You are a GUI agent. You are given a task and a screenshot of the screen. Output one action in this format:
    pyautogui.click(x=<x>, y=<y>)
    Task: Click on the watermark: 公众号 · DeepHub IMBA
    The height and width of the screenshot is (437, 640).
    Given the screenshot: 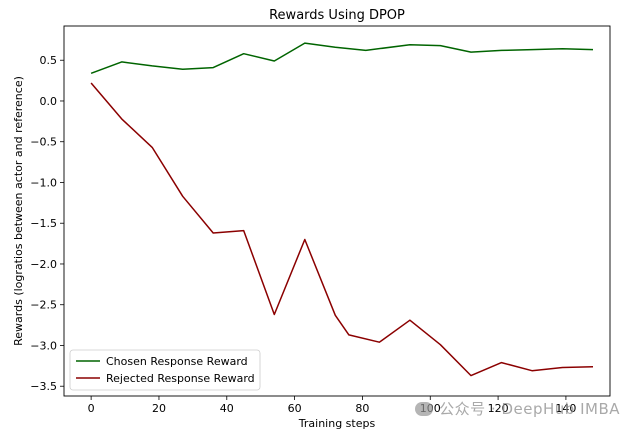 What is the action you would take?
    pyautogui.click(x=517, y=408)
    